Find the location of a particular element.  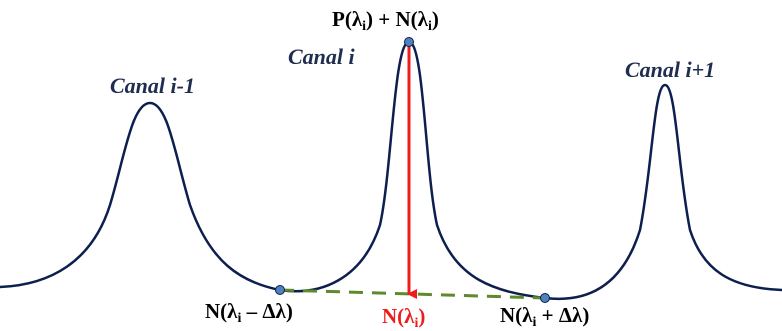

peak-plus: + is located at coordinates (384, 19).